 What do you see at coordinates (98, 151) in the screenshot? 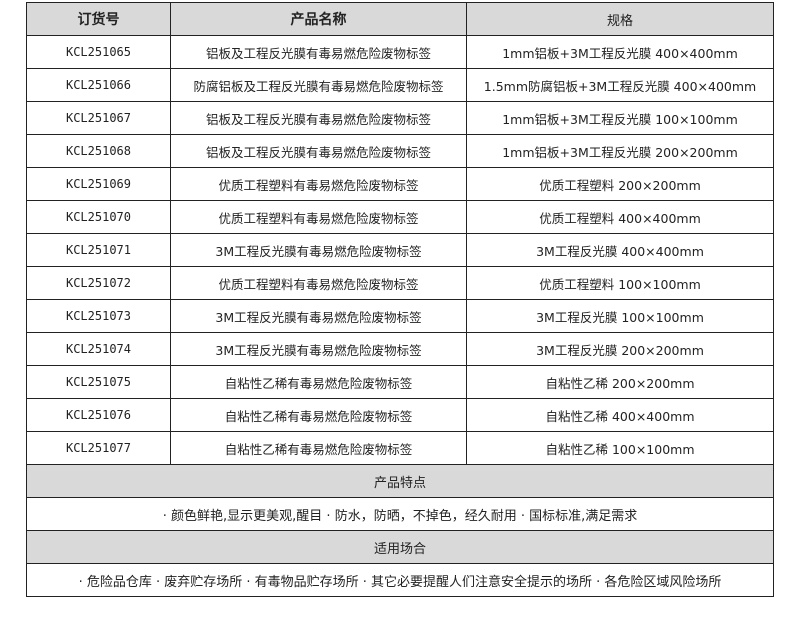
I see `cell-order-no: KCL251068` at bounding box center [98, 151].